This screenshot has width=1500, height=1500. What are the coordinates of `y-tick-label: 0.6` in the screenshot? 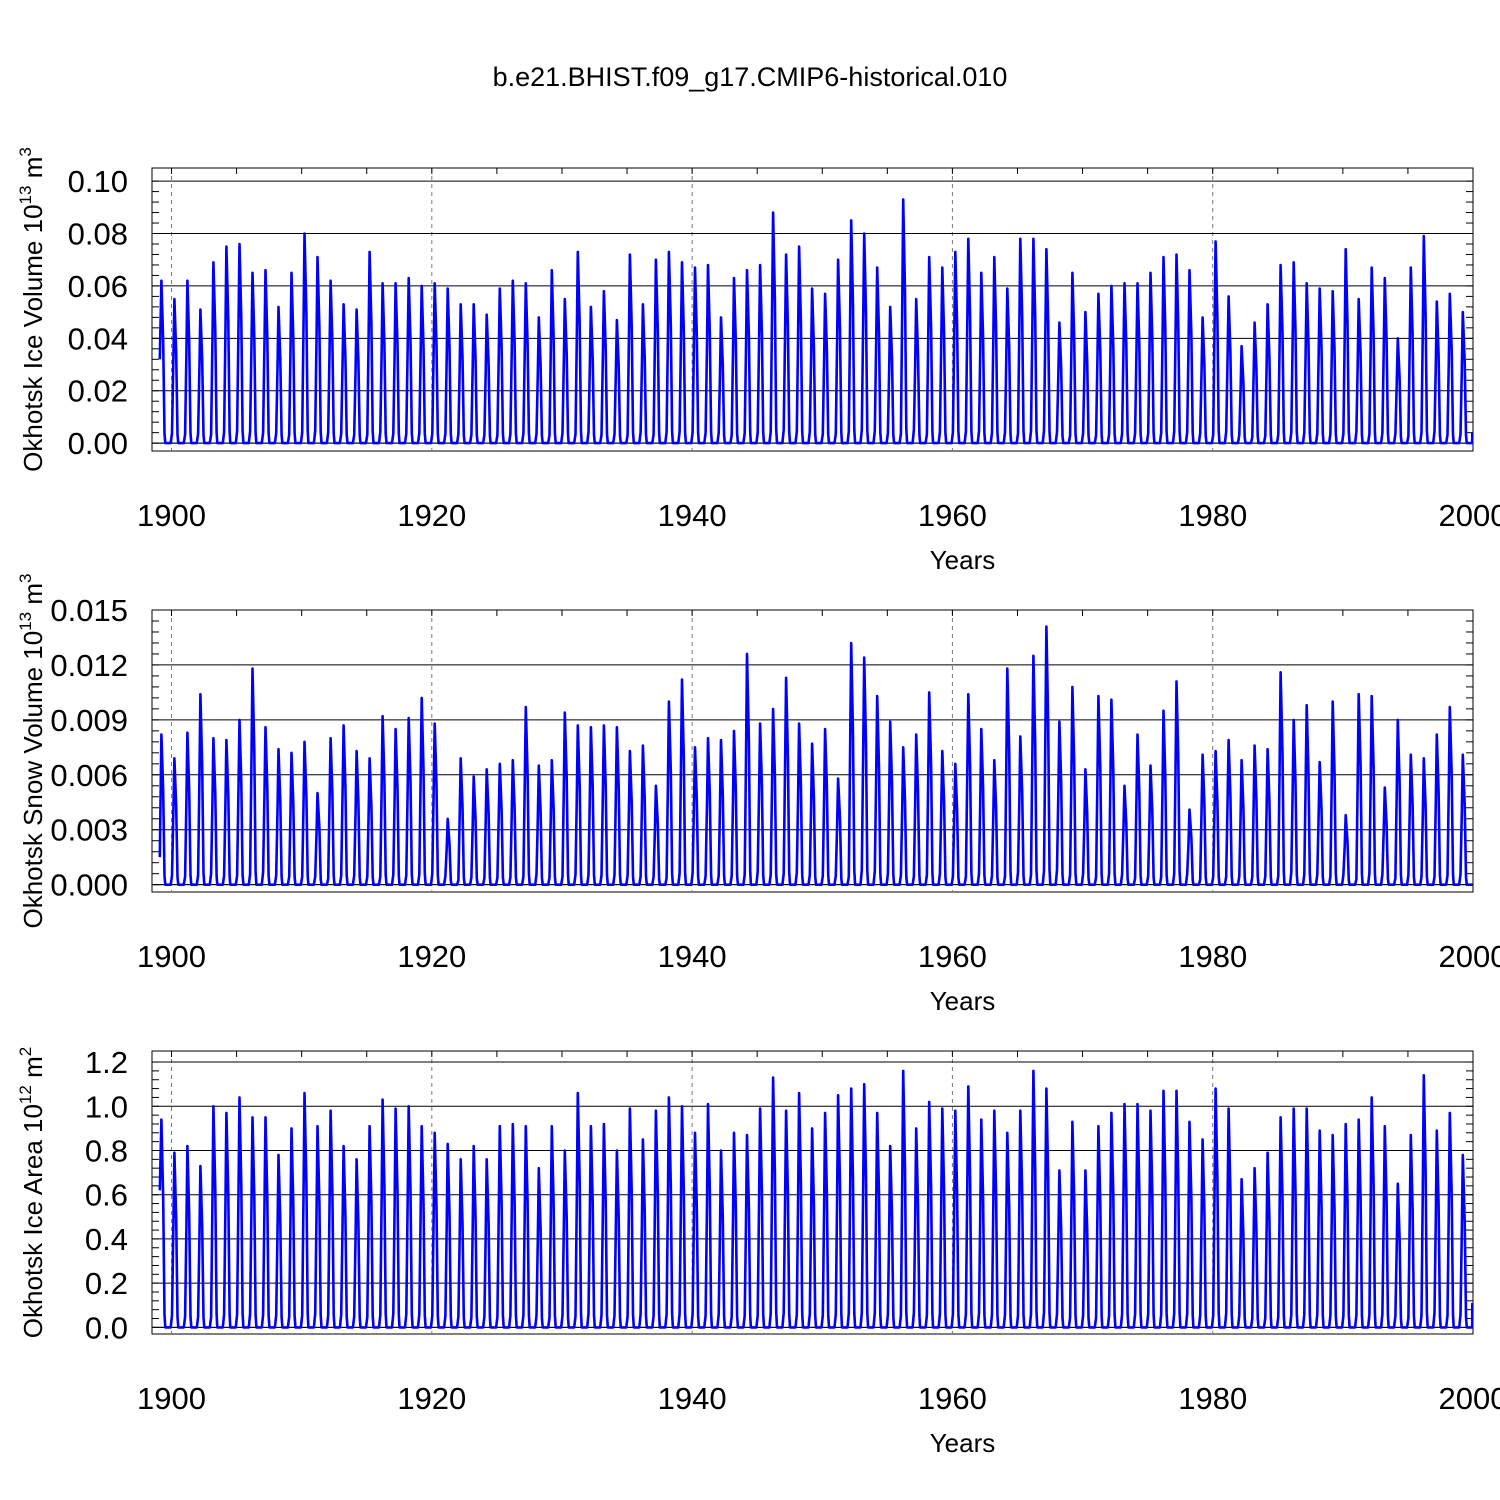 It's located at (106, 1195).